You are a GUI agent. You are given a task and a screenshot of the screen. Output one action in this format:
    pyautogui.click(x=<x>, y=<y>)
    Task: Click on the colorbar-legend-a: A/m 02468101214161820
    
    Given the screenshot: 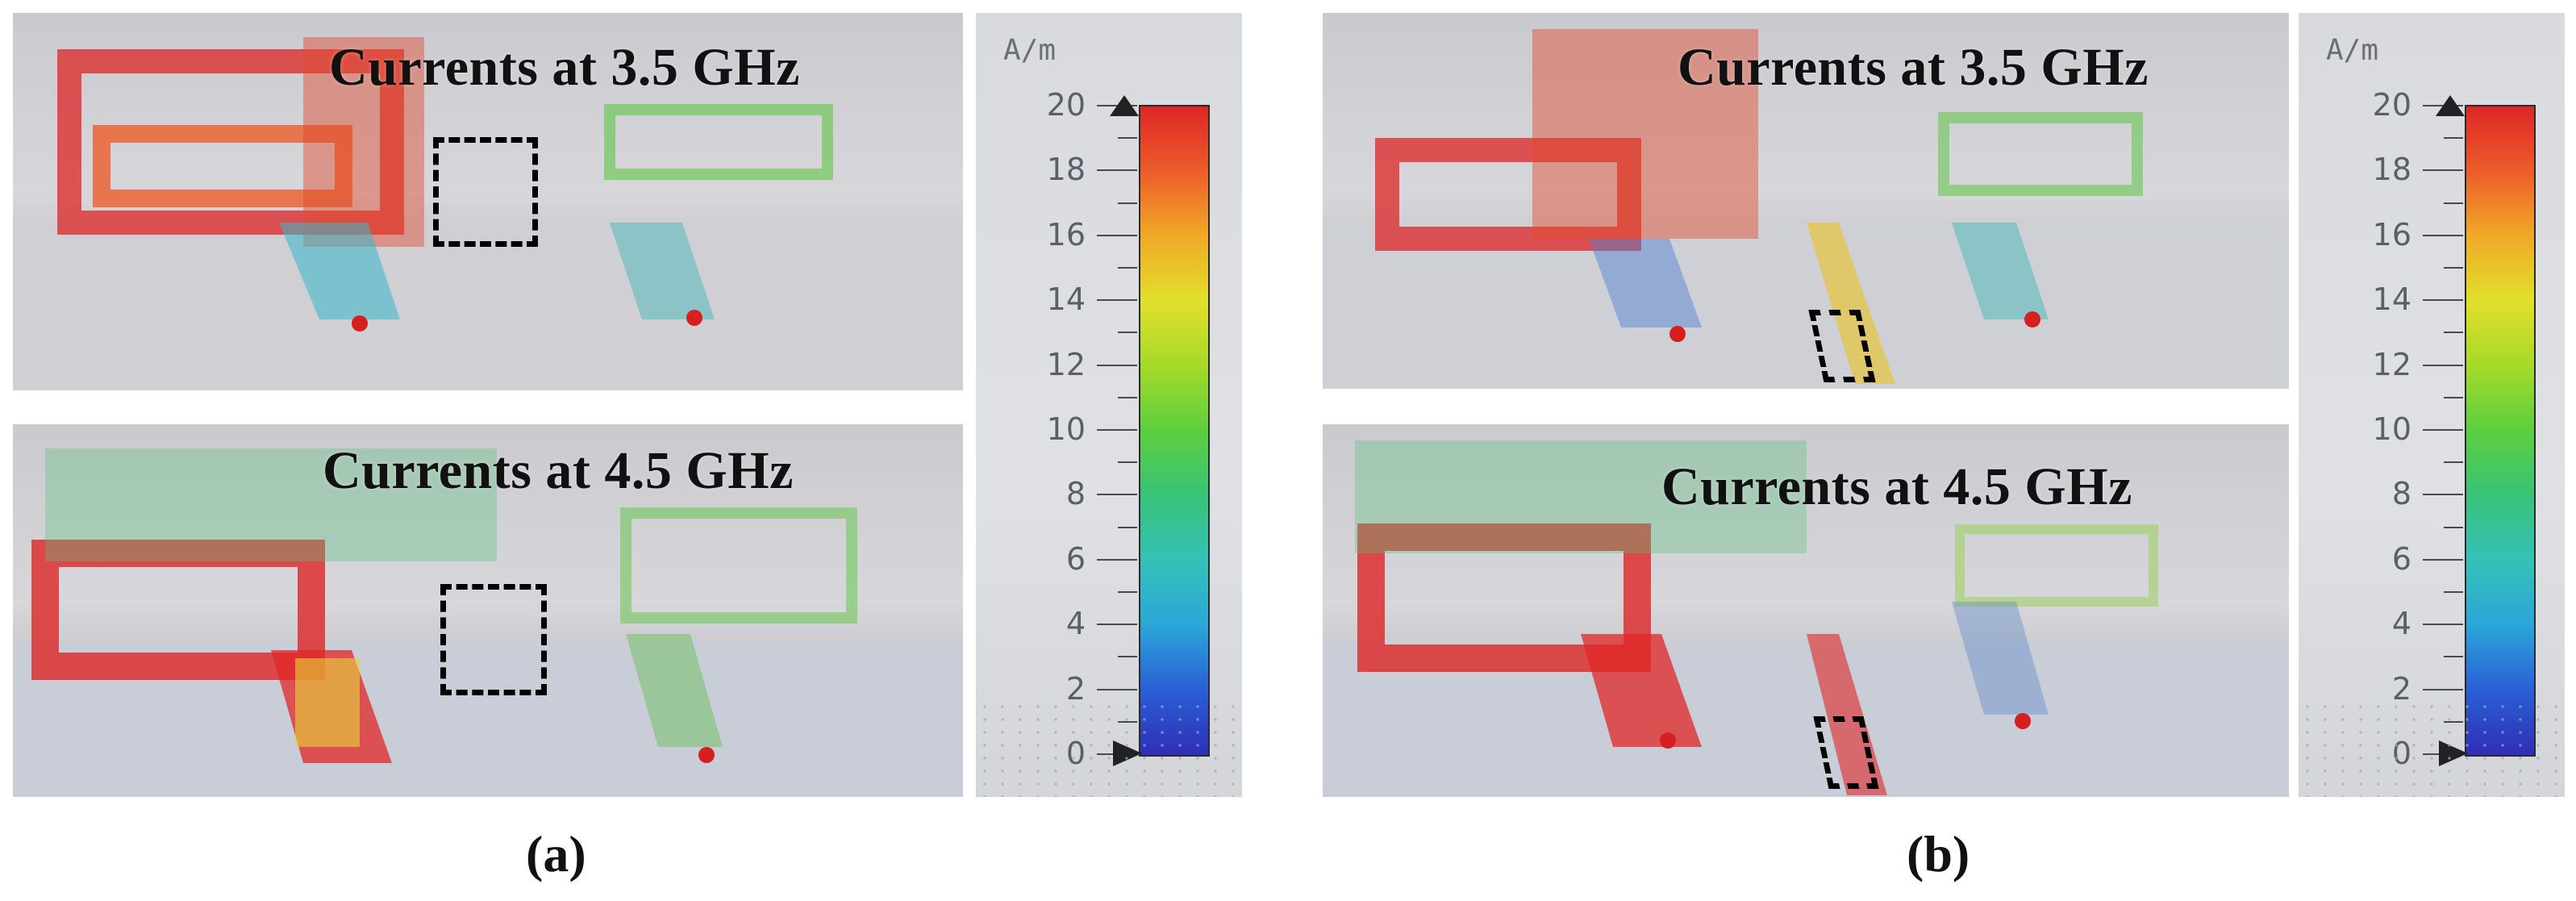 What is the action you would take?
    pyautogui.click(x=1109, y=405)
    